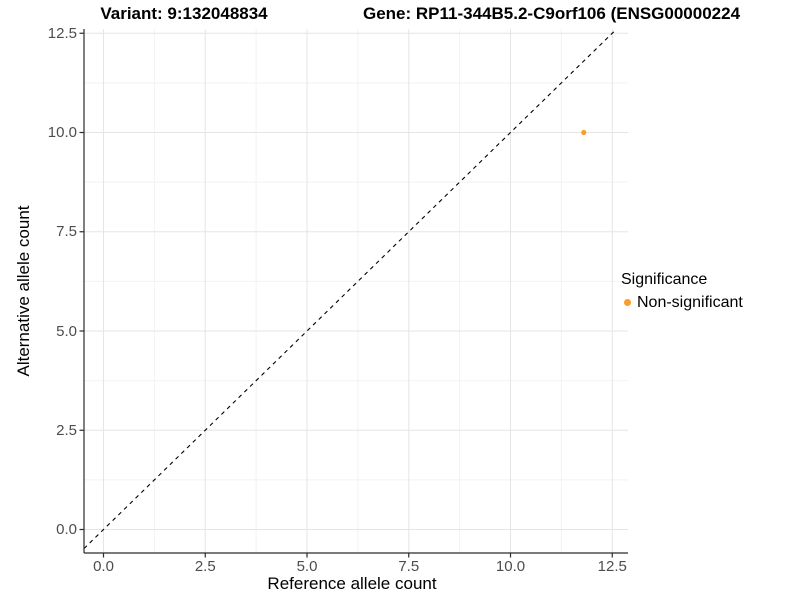 This screenshot has width=800, height=600. Describe the element at coordinates (62, 33) in the screenshot. I see `y-tick-label: 12.5` at that location.